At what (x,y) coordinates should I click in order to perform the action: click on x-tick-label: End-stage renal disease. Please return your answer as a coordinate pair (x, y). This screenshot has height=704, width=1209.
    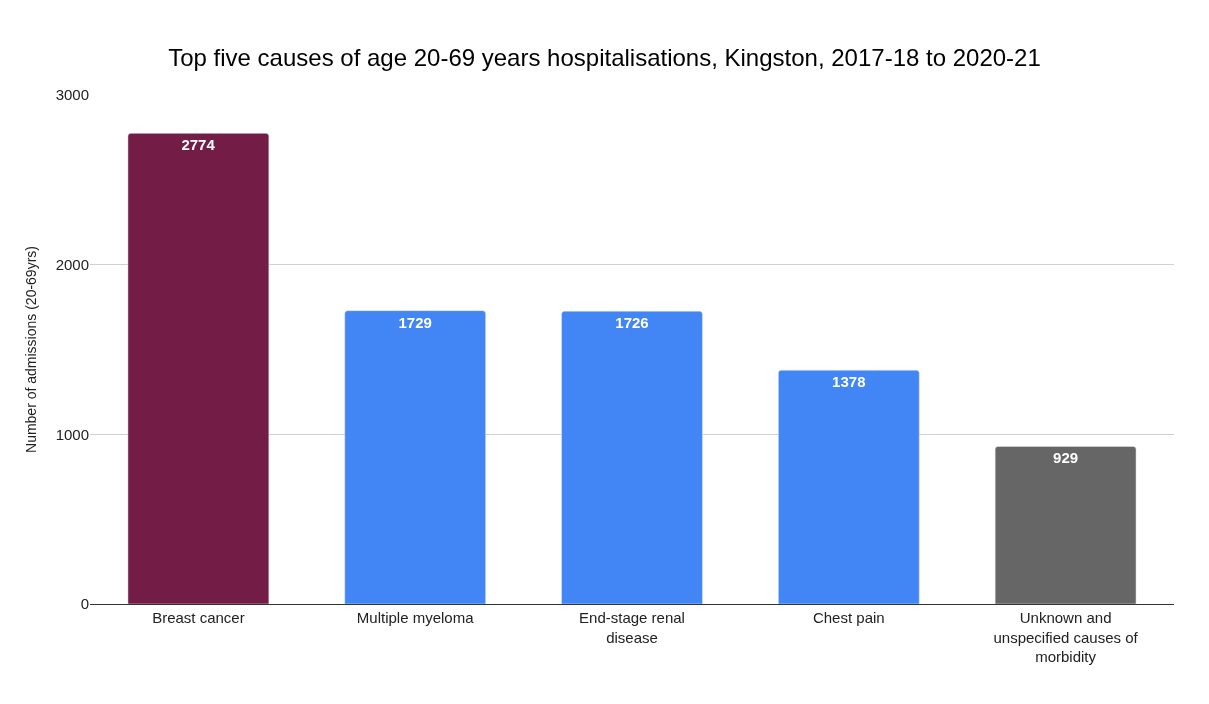
    Looking at the image, I should click on (632, 627).